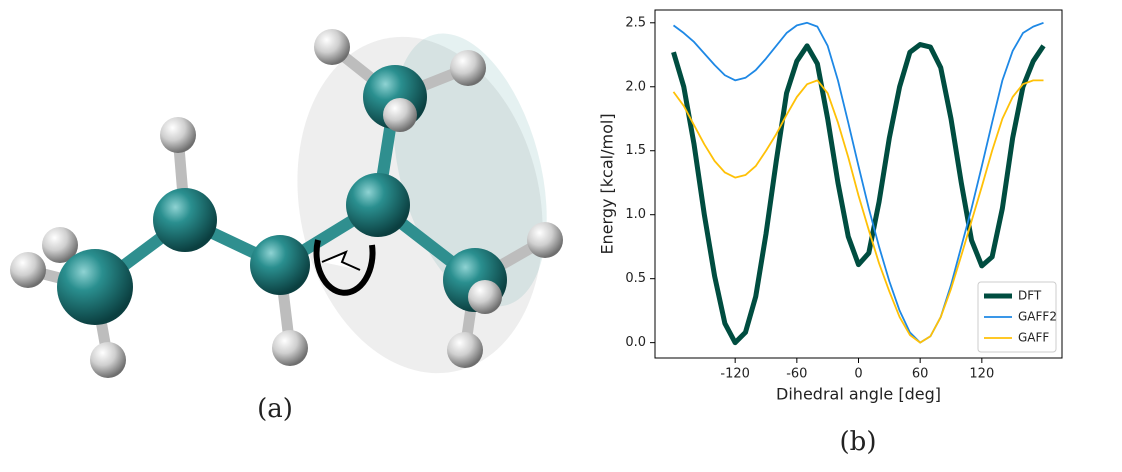 This screenshot has height=472, width=1122. I want to click on caption: (a), so click(275, 409).